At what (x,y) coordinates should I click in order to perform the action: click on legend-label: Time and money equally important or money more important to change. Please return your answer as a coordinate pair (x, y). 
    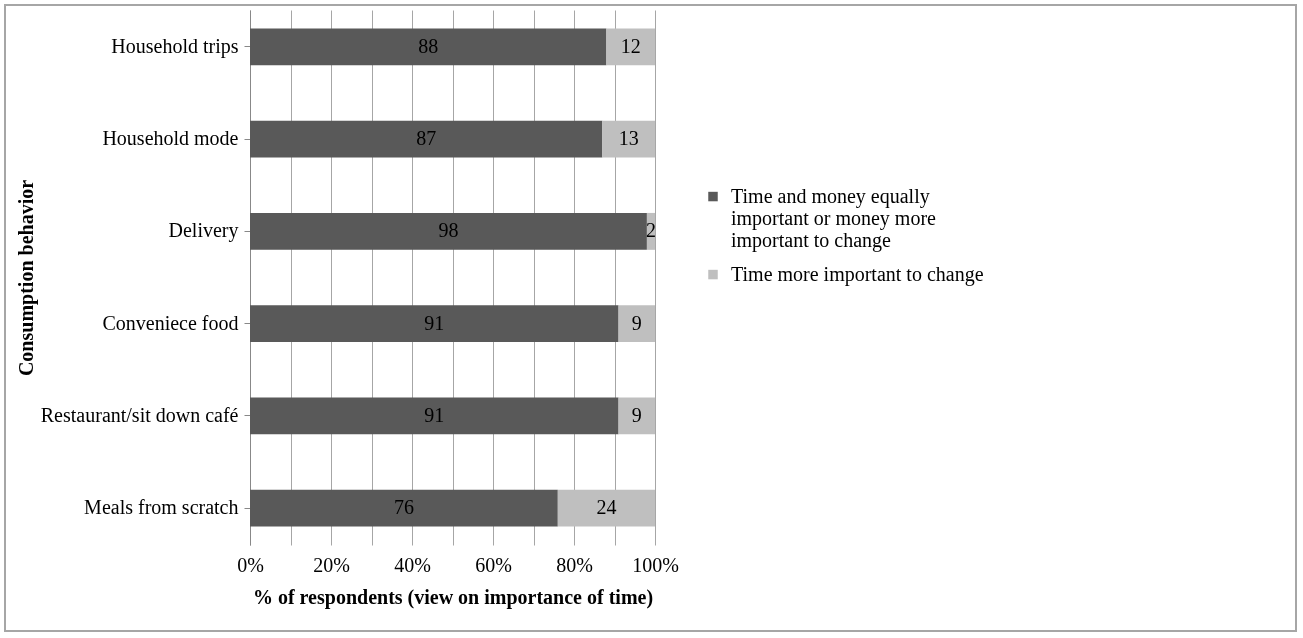
    Looking at the image, I should click on (834, 218).